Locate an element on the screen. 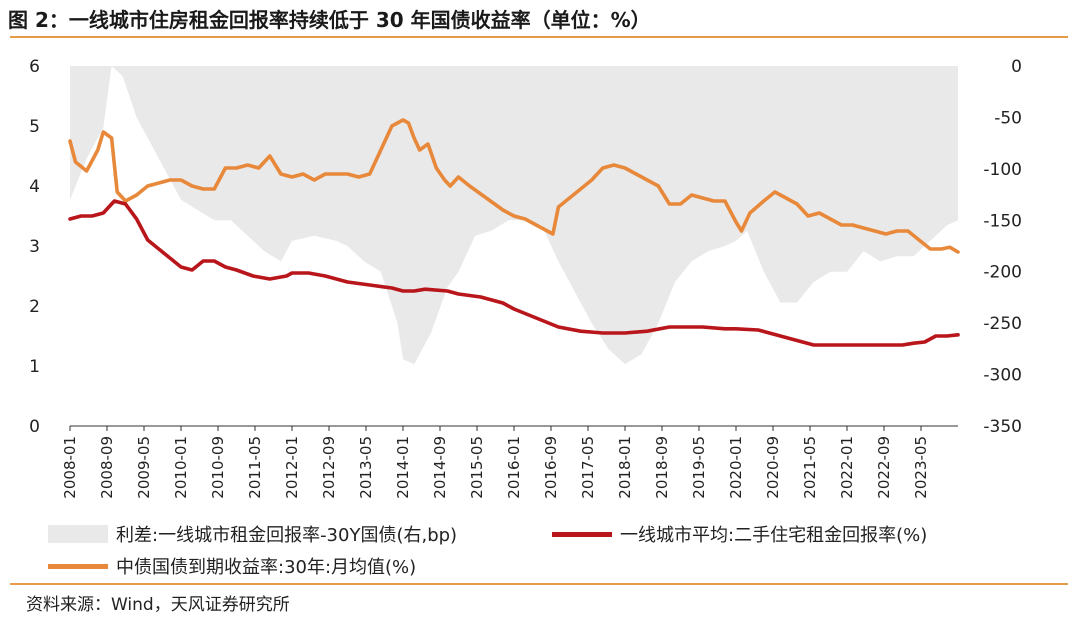 The width and height of the screenshot is (1080, 626). legend-item-rent-yield: 一线城市平均:二手住宅租金回报率(%) is located at coordinates (739, 534).